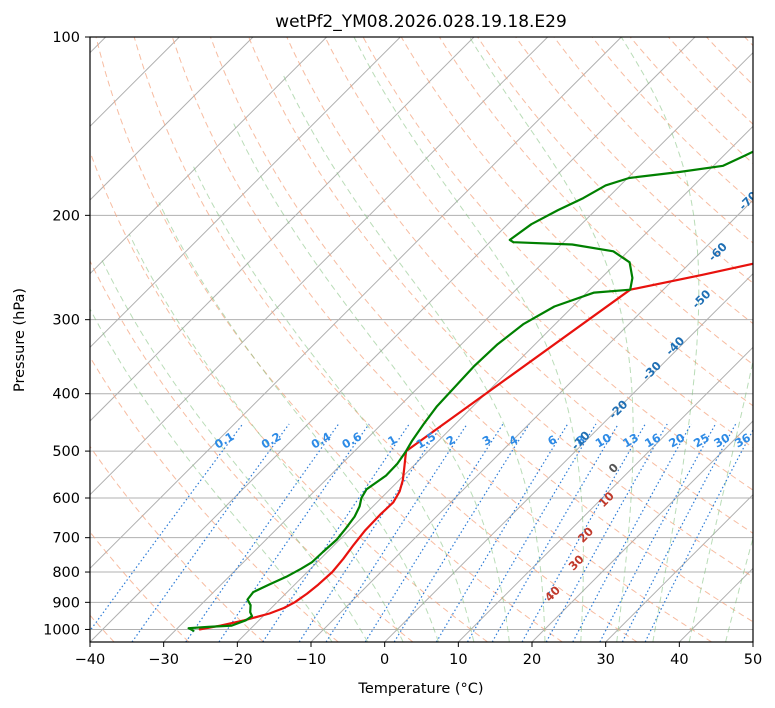  Describe the element at coordinates (605, 660) in the screenshot. I see `x-tick-label: 30` at that location.